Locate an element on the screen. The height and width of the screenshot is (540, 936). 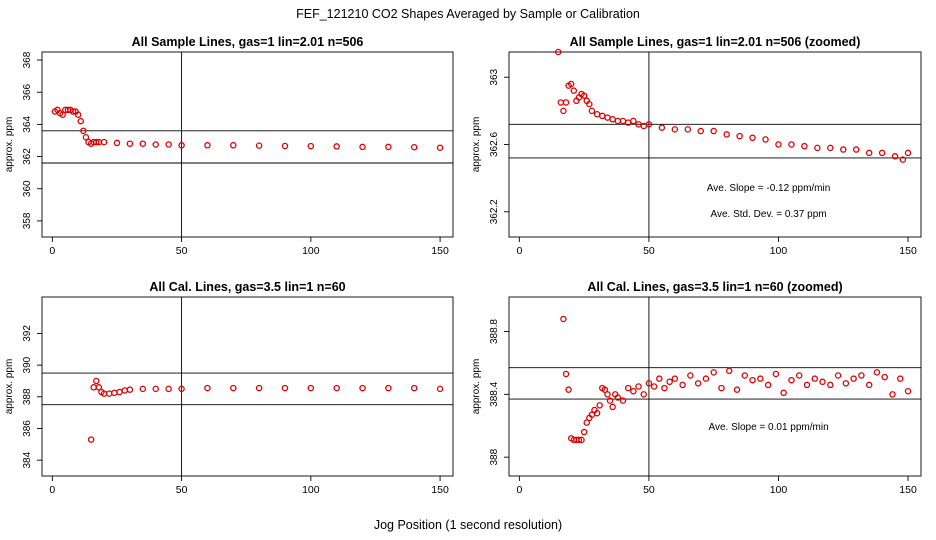
y-tick-label: 366 is located at coordinates (27, 91).